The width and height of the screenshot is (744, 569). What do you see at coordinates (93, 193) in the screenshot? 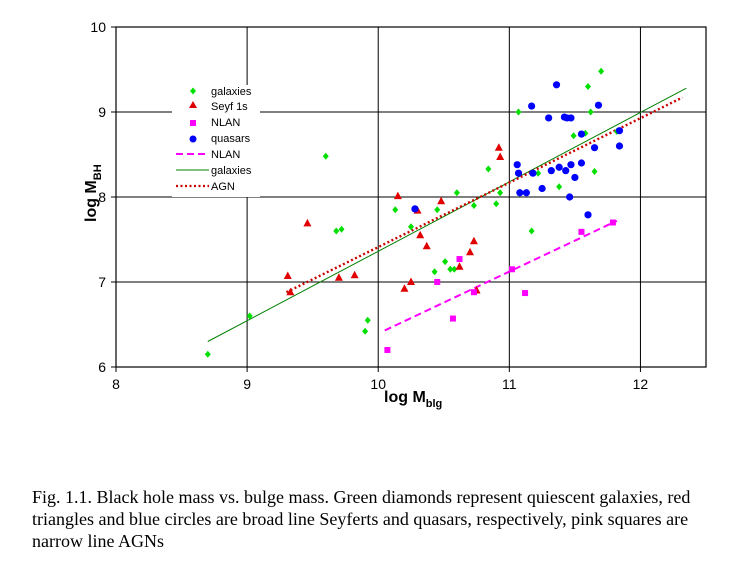
I see `y-axis-label: log MBH` at bounding box center [93, 193].